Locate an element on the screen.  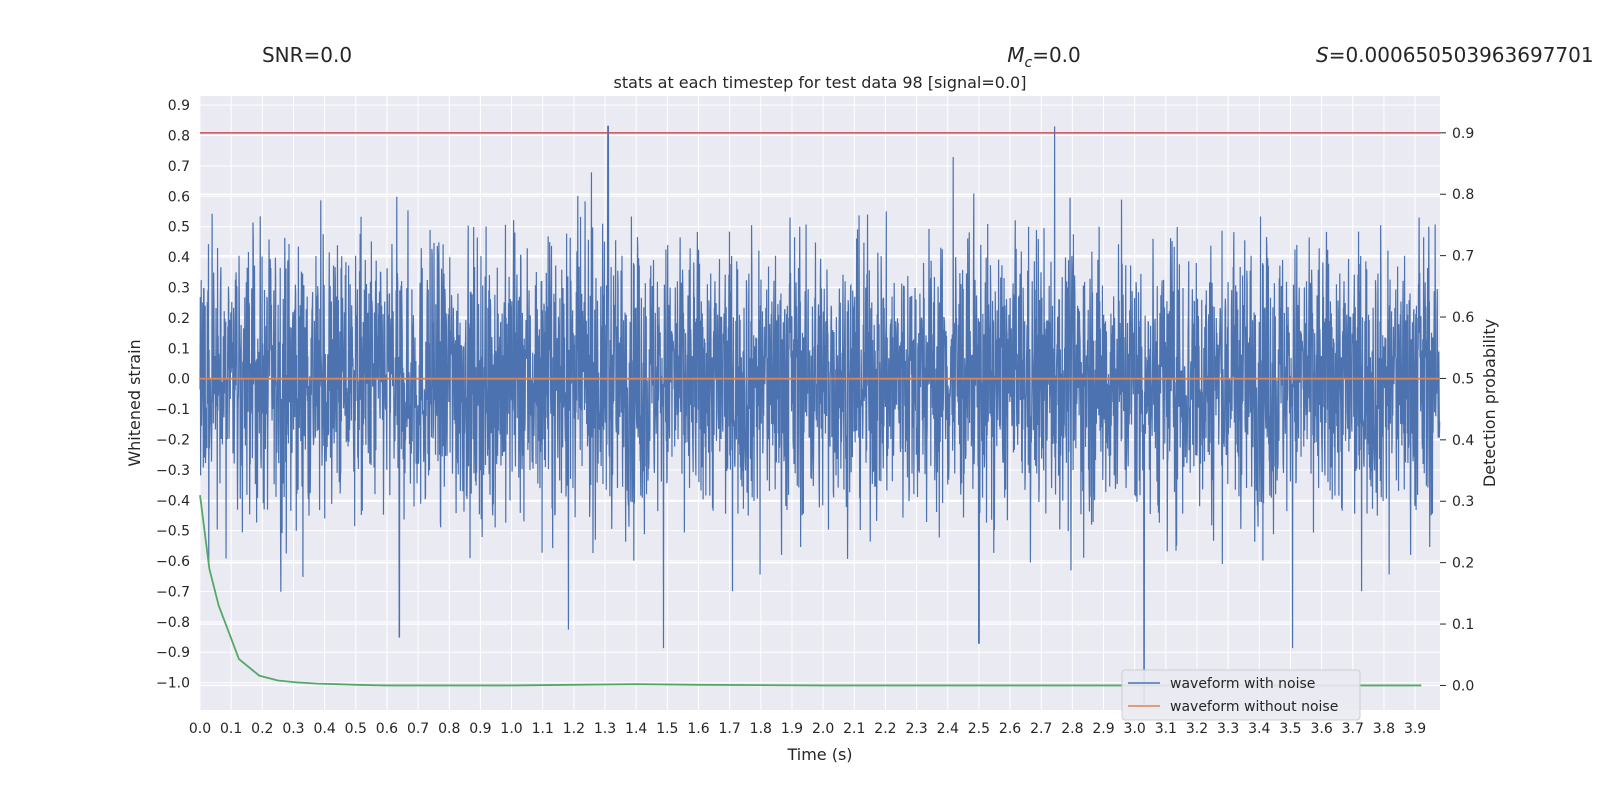
legend-label-without-noise: waveform without noise is located at coordinates (1254, 707).